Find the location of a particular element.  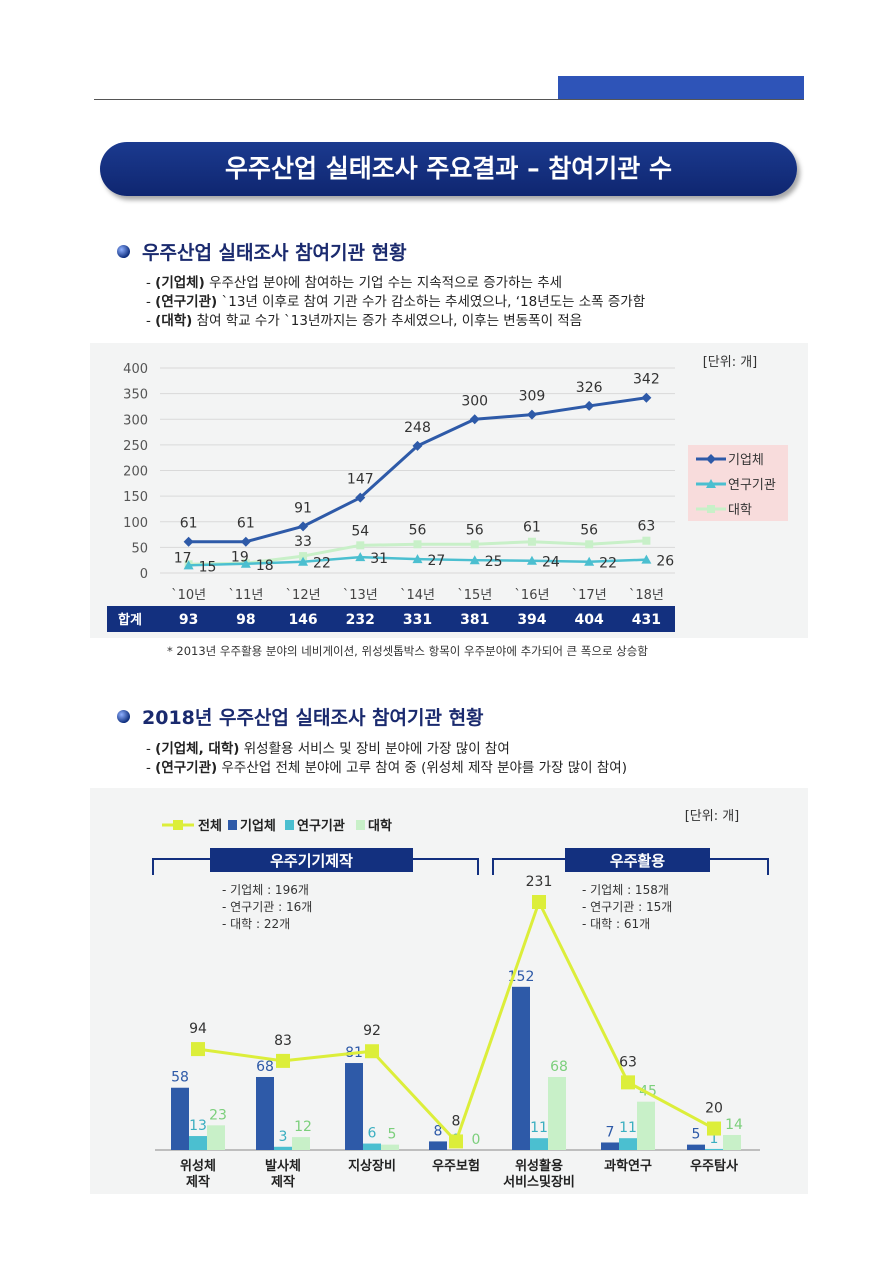

data-label: 19 is located at coordinates (240, 557).